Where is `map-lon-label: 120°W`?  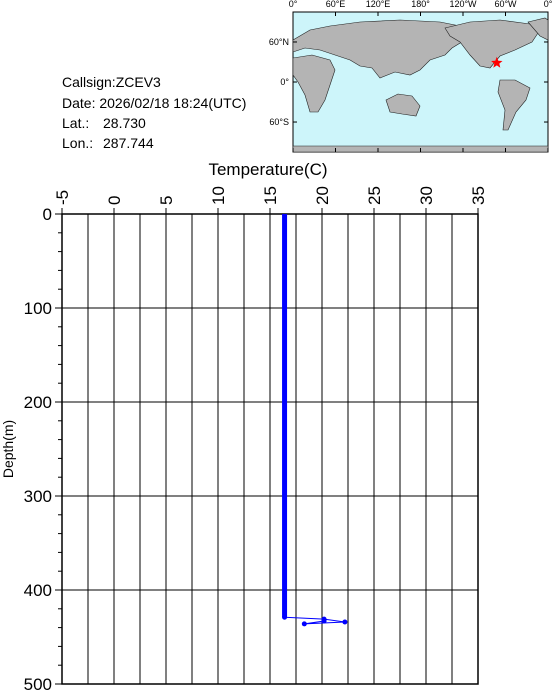 map-lon-label: 120°W is located at coordinates (463, 4).